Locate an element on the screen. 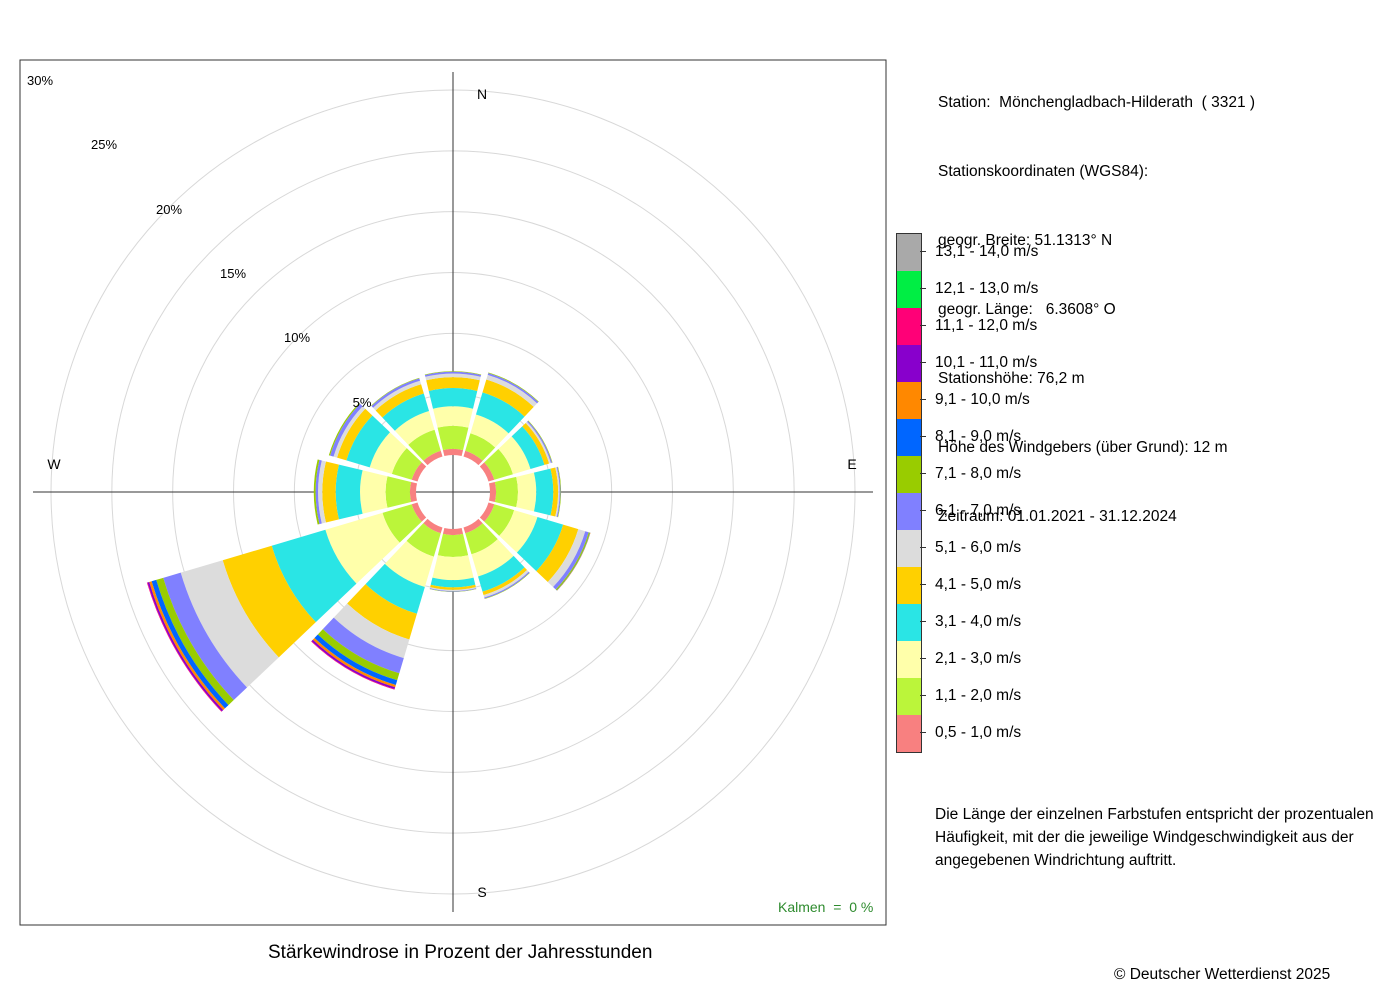 The height and width of the screenshot is (1000, 1400). compass-label-s: S is located at coordinates (481, 892).